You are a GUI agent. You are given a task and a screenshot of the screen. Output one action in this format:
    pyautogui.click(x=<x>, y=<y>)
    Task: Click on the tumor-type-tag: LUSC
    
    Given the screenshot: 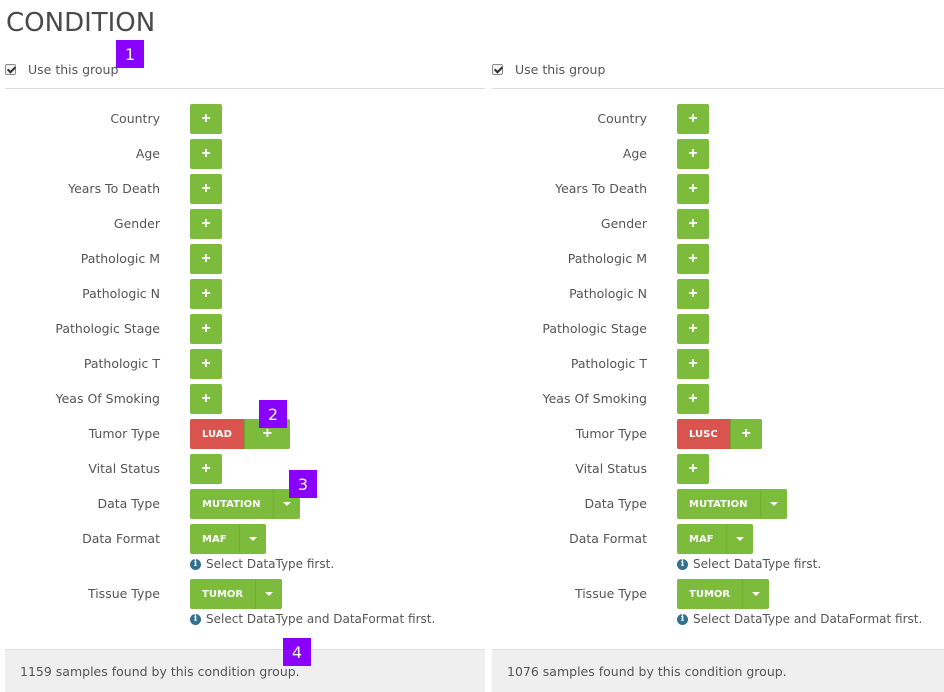 What is the action you would take?
    pyautogui.click(x=703, y=434)
    